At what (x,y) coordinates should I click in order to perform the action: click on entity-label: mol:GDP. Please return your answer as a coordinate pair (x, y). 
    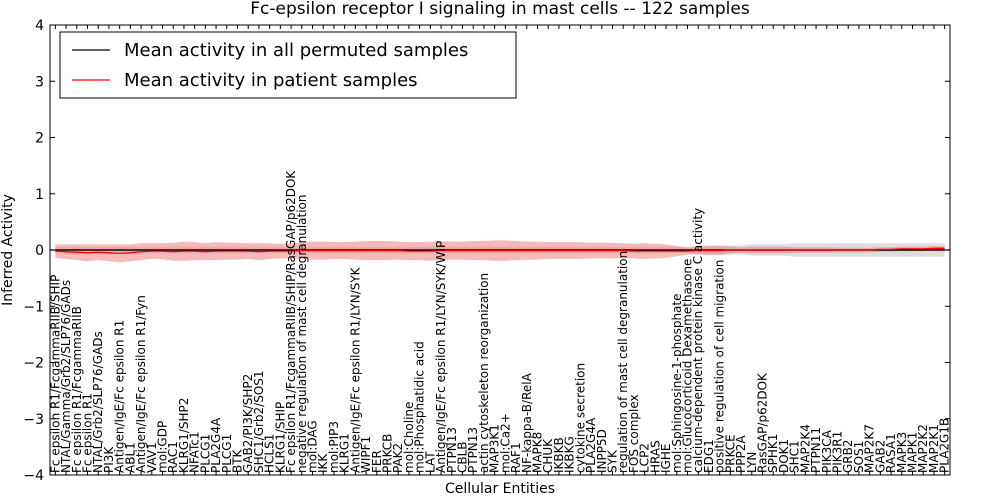
    Looking at the image, I should click on (163, 447).